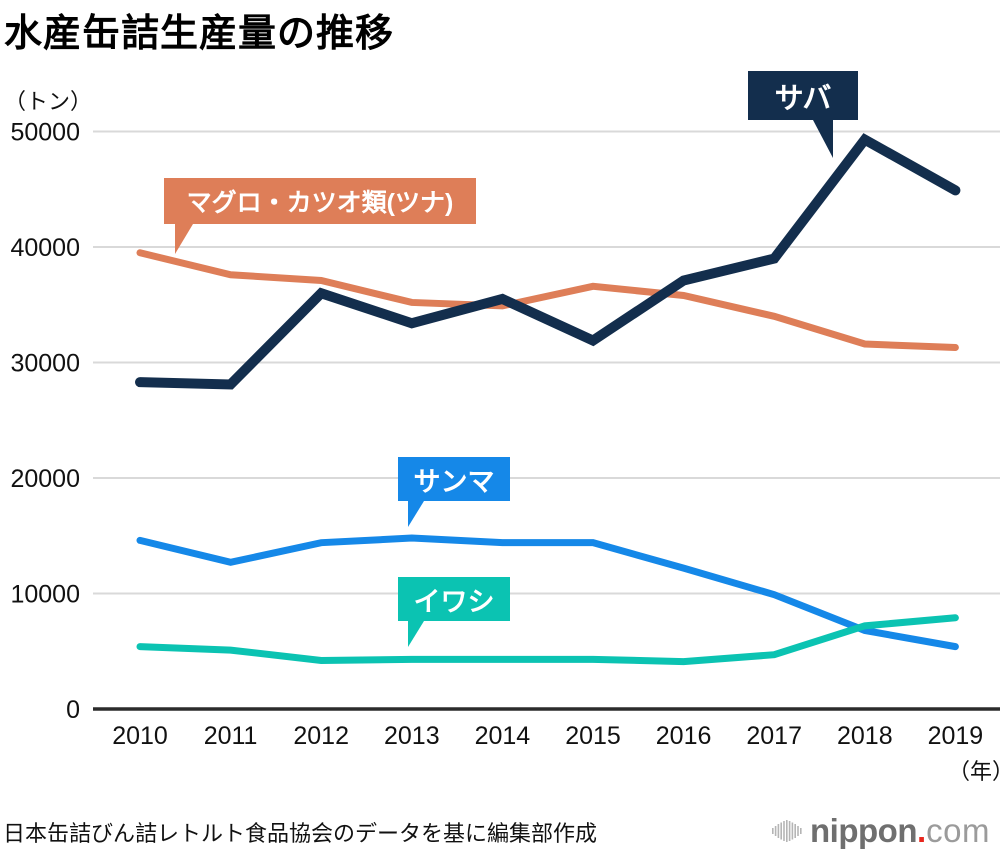 The image size is (1000, 856). What do you see at coordinates (956, 736) in the screenshot?
I see `x-tick-label: 2019` at bounding box center [956, 736].